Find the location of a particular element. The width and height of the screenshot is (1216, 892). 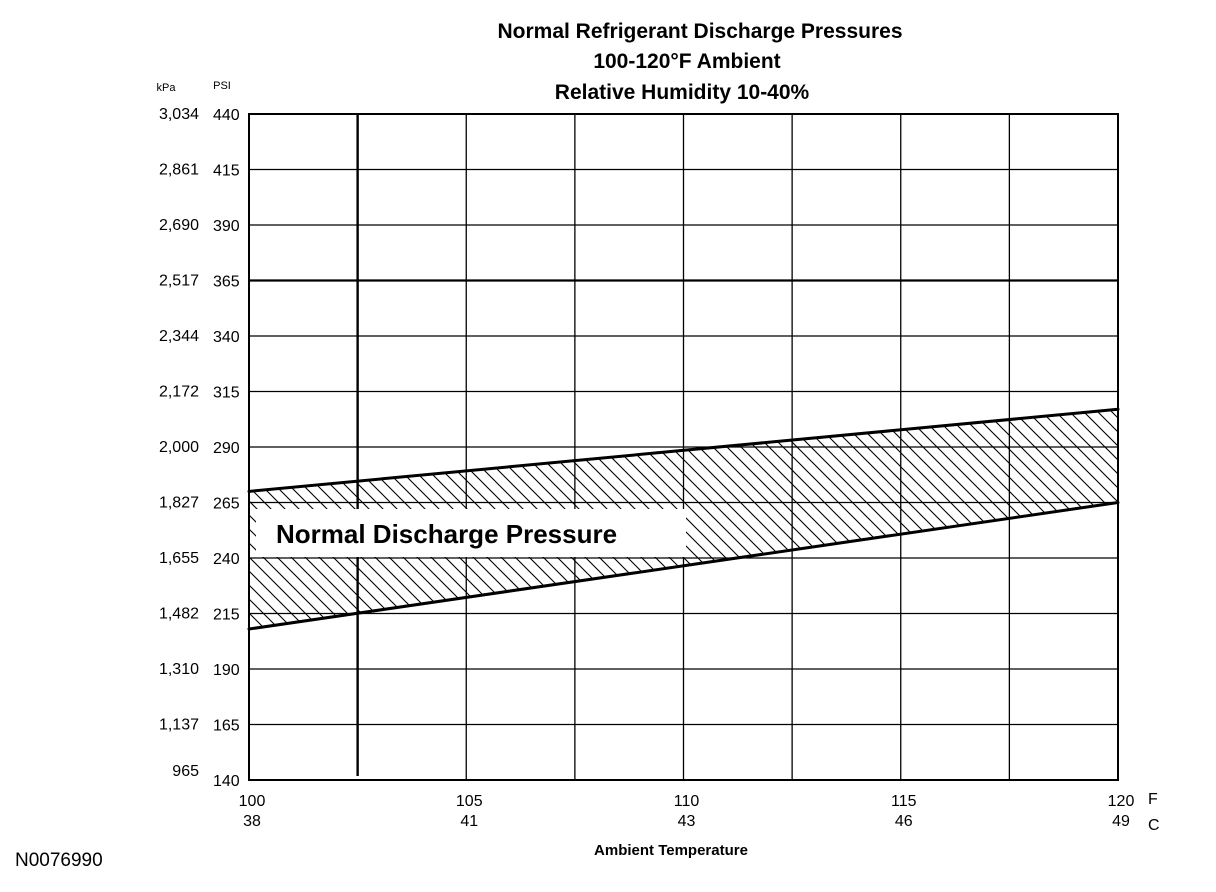

chart-title-line-1: Normal Refrigerant Discharge Pressures is located at coordinates (700, 31).